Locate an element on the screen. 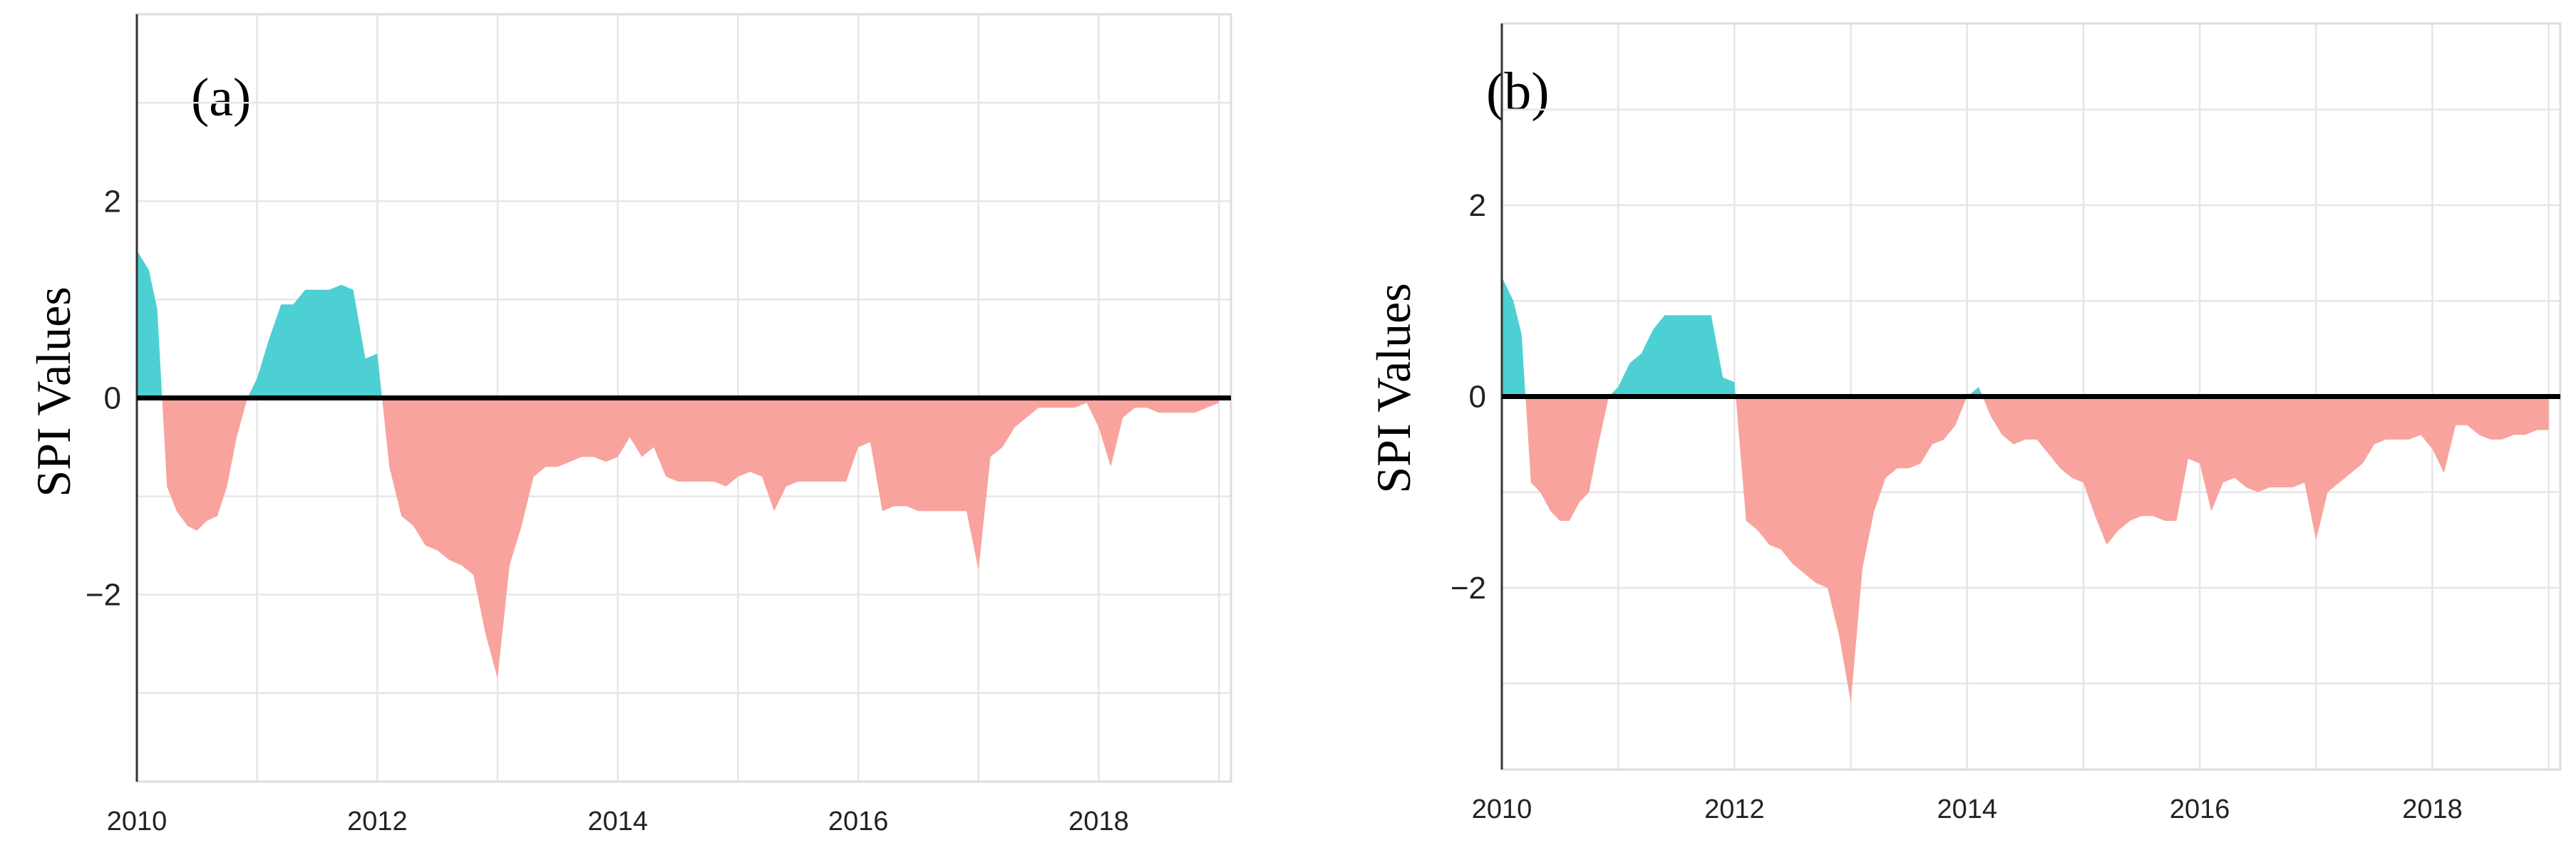 This screenshot has height=865, width=2576. panel-a-positive-area is located at coordinates (678, 324).